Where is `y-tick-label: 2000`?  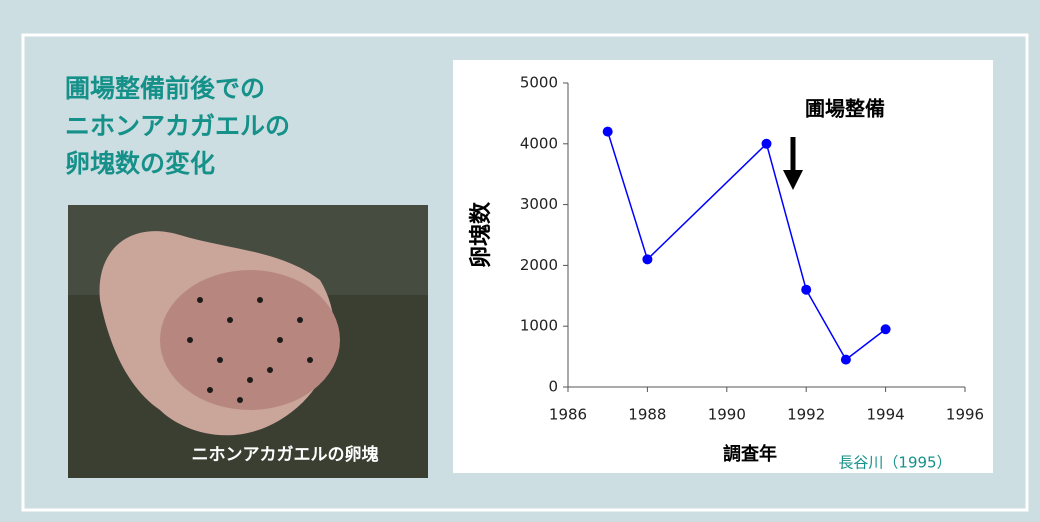
y-tick-label: 2000 is located at coordinates (539, 265).